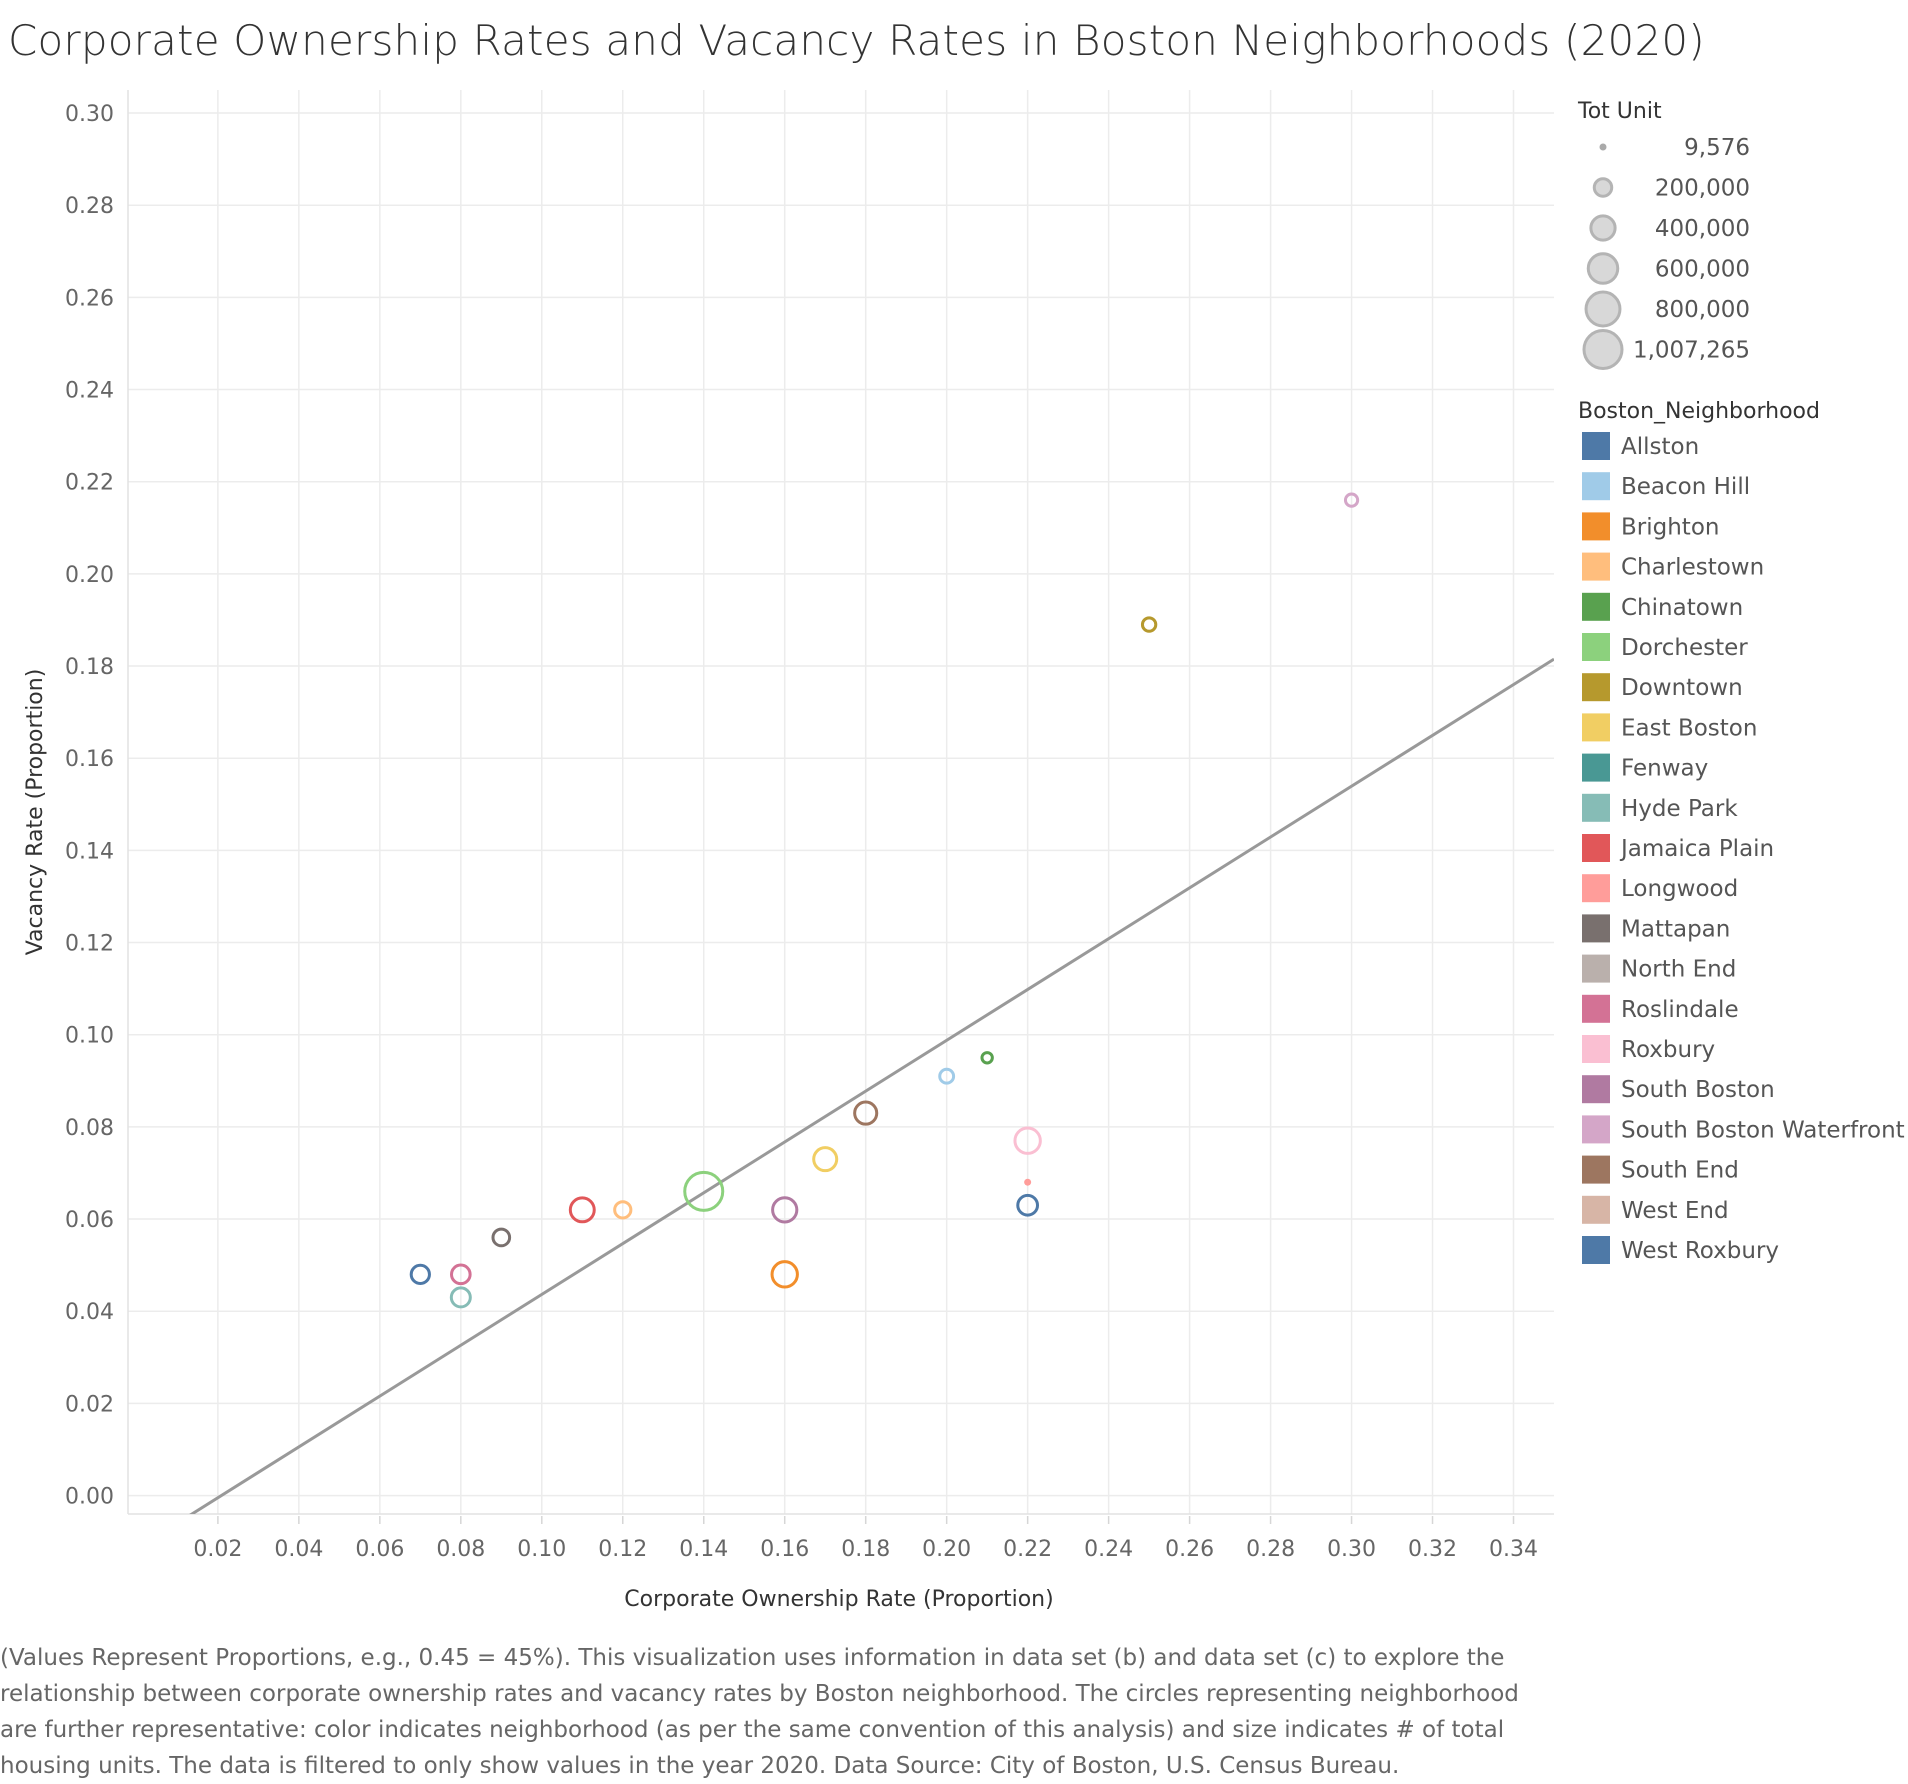 The image size is (1908, 1784). What do you see at coordinates (622, 1549) in the screenshot?
I see `x-tick-label: 0.12` at bounding box center [622, 1549].